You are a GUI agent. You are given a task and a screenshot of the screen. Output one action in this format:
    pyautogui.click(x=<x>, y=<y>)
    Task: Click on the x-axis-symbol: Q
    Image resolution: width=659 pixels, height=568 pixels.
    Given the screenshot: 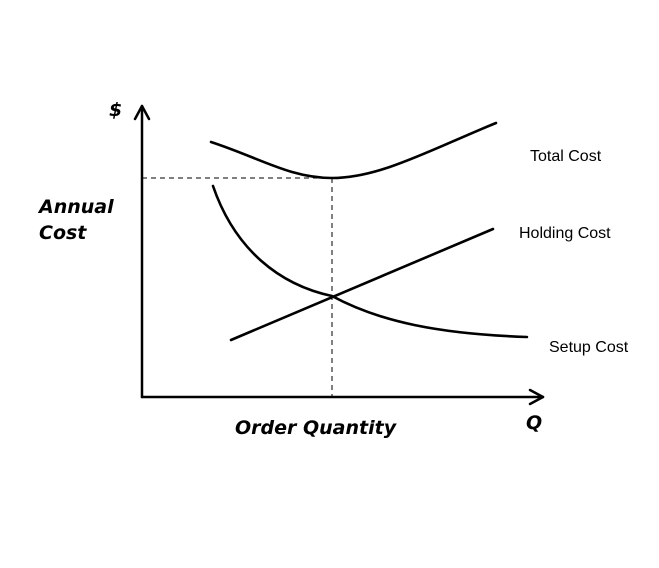 What is the action you would take?
    pyautogui.click(x=534, y=423)
    